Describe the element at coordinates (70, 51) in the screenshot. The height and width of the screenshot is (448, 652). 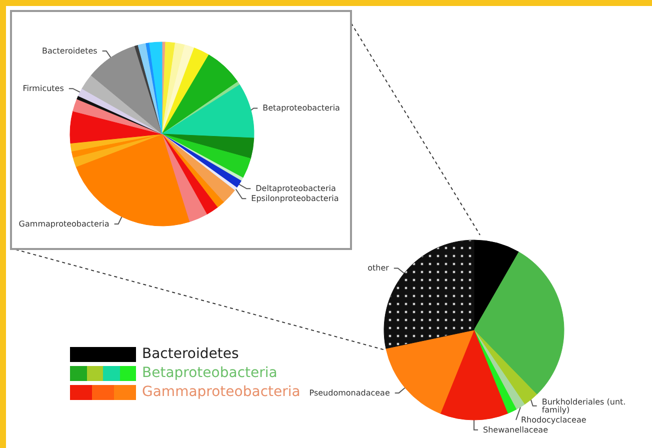
I see `slice-label: Bacteroidetes` at that location.